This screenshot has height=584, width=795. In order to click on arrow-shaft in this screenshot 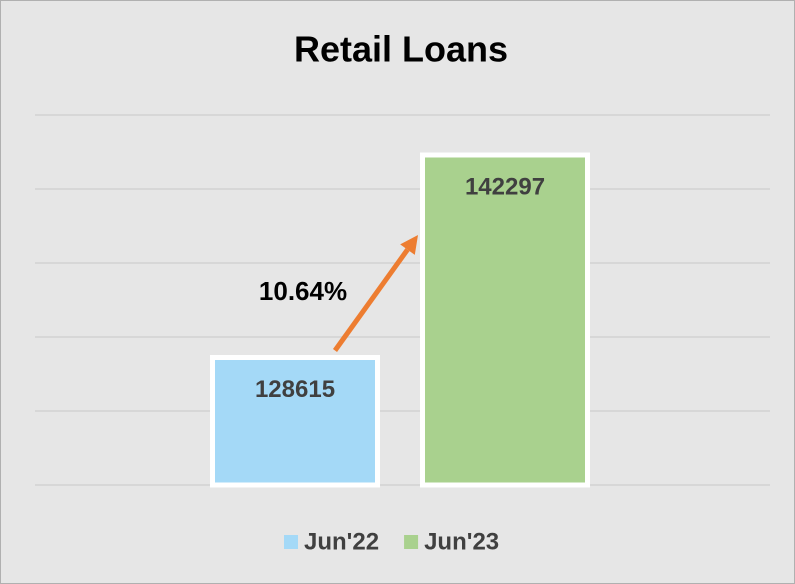, I will do `click(371, 300)`.